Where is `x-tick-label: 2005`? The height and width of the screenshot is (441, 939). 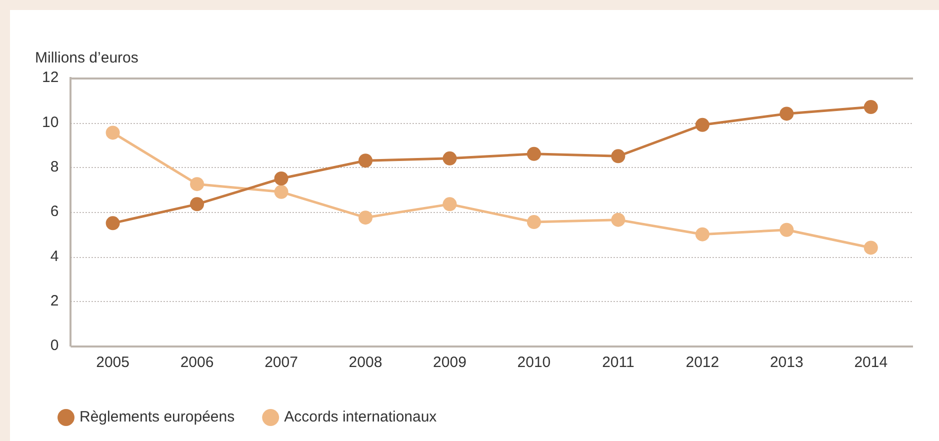 x-tick-label: 2005 is located at coordinates (113, 363).